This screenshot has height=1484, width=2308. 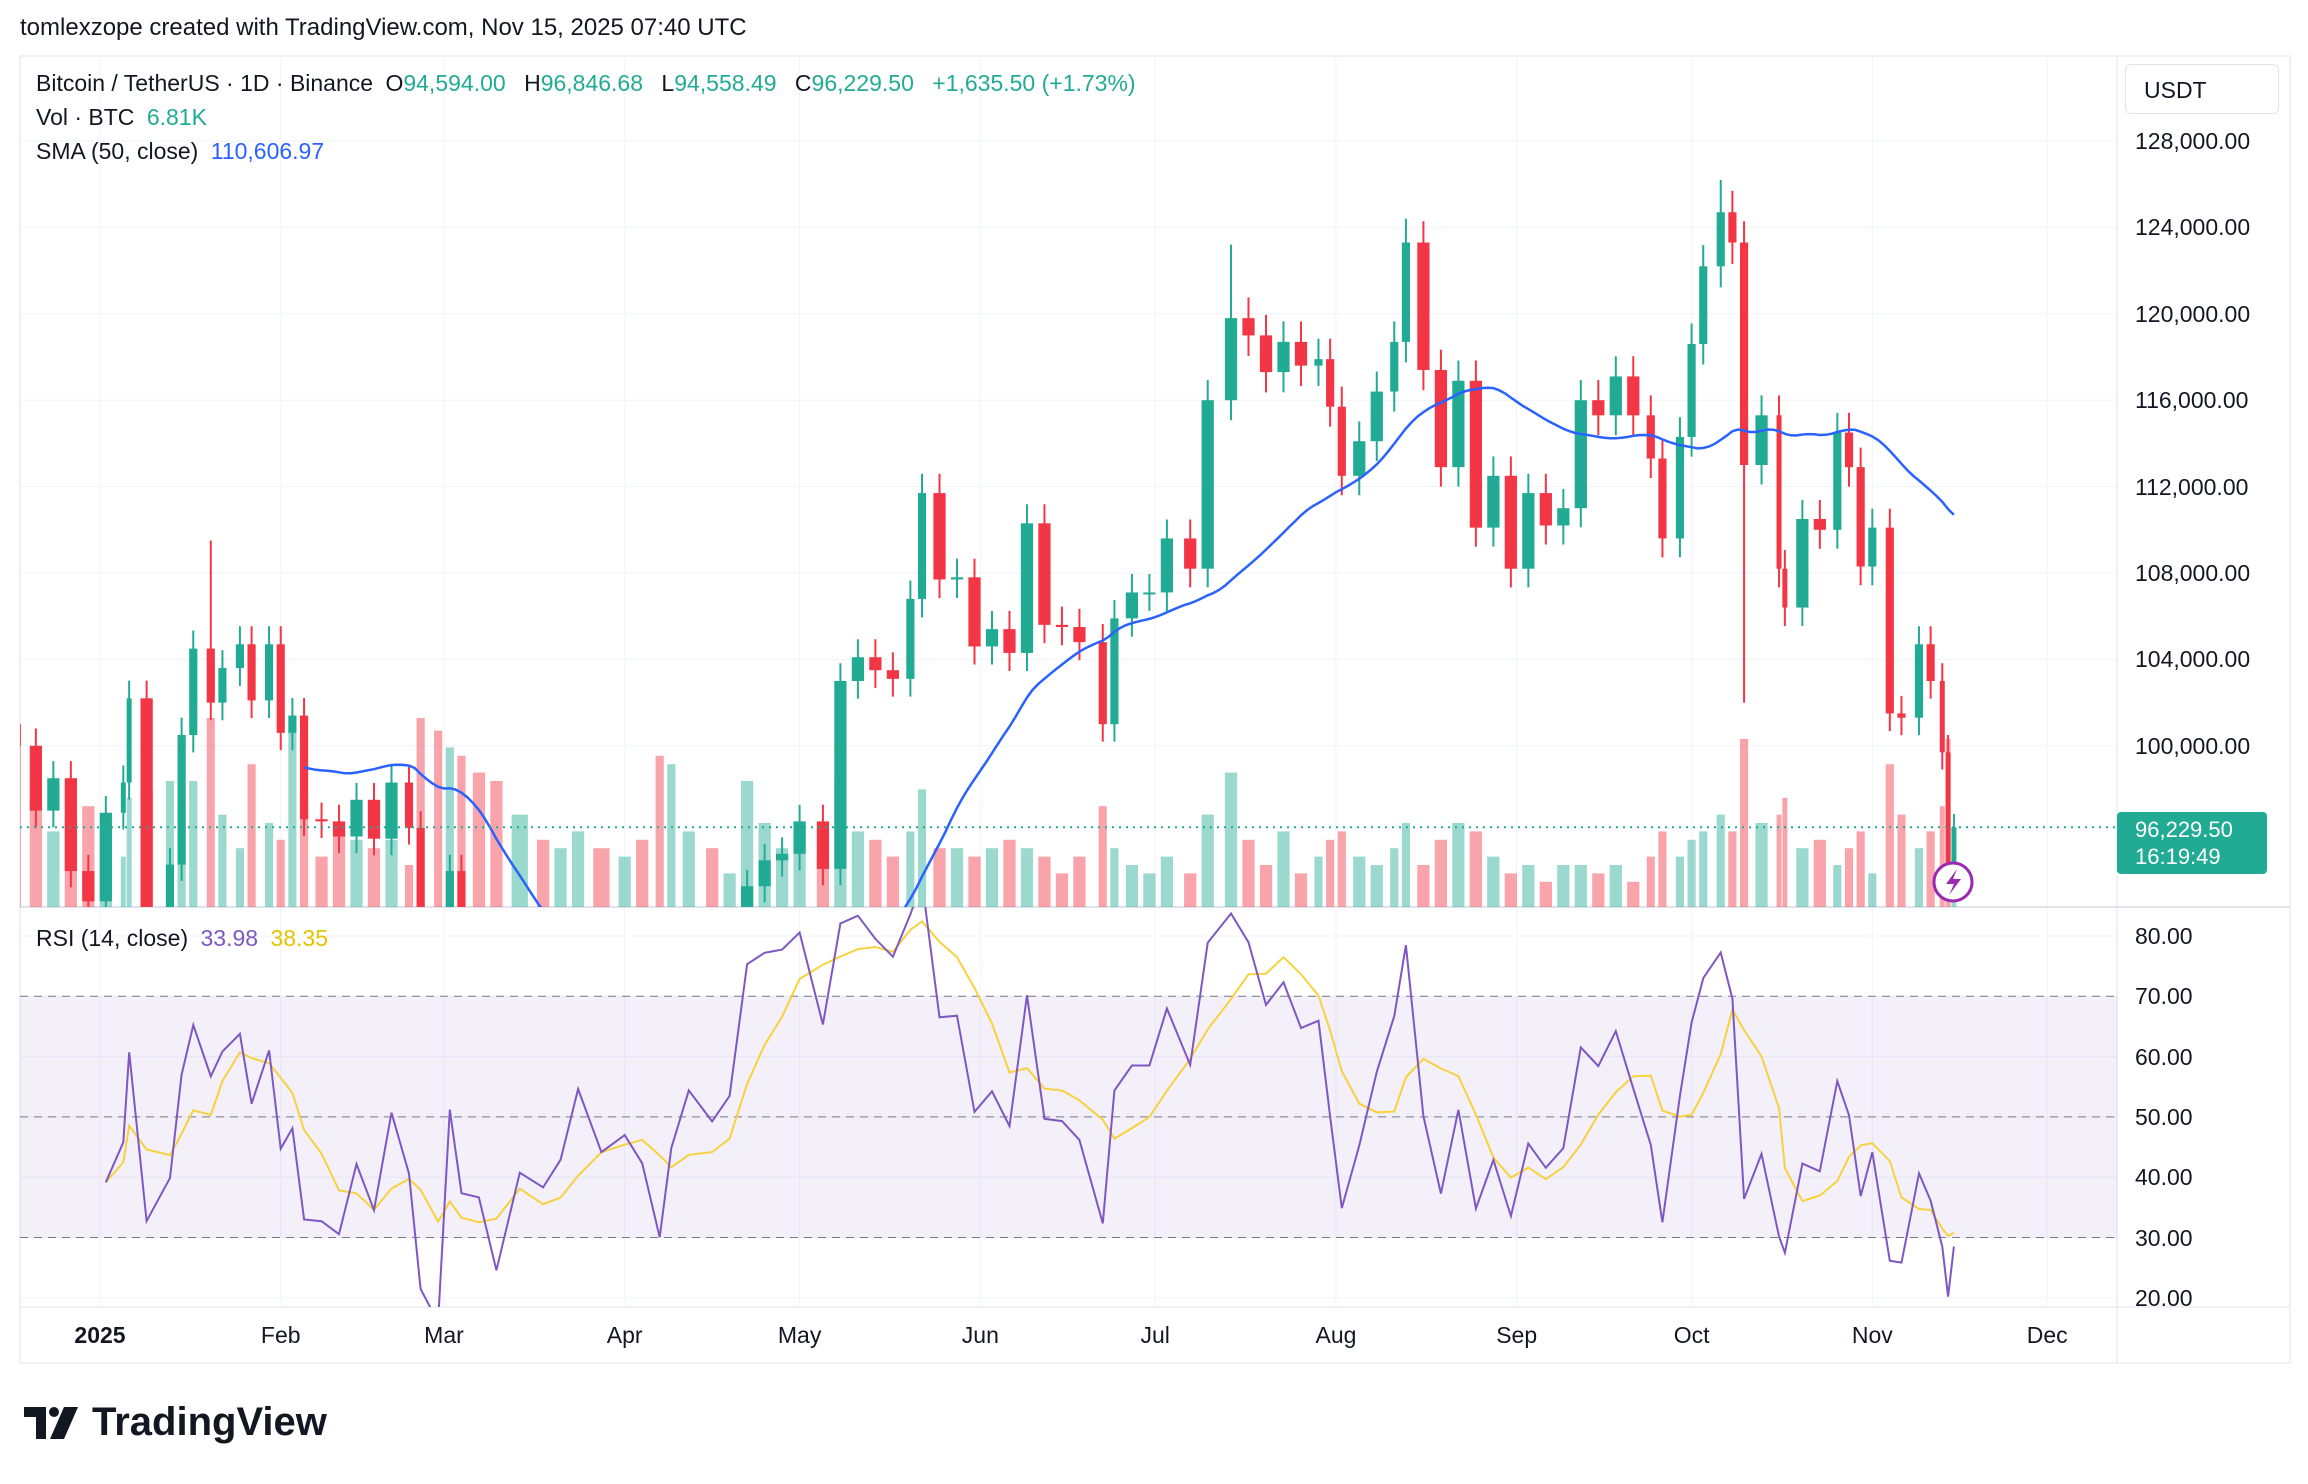 I want to click on close-value: C96,229.50, so click(x=854, y=83).